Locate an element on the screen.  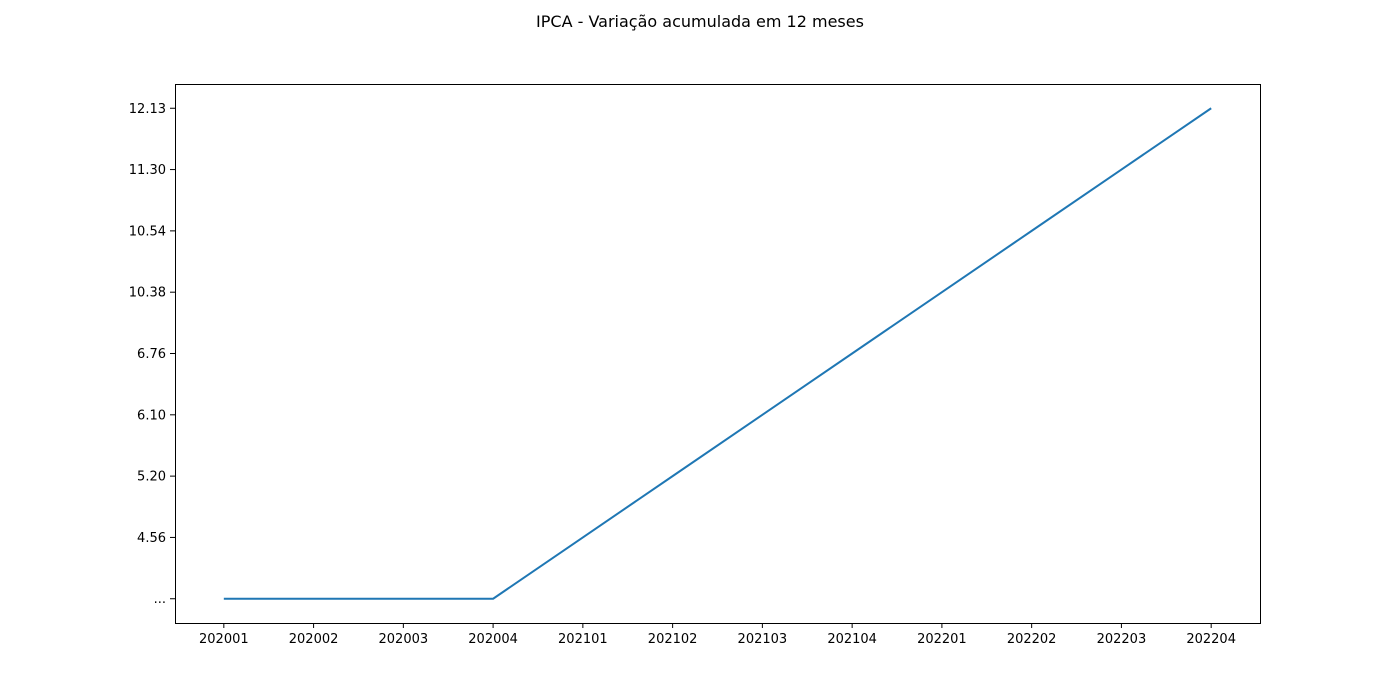
x-tick-label: 202103 is located at coordinates (763, 639).